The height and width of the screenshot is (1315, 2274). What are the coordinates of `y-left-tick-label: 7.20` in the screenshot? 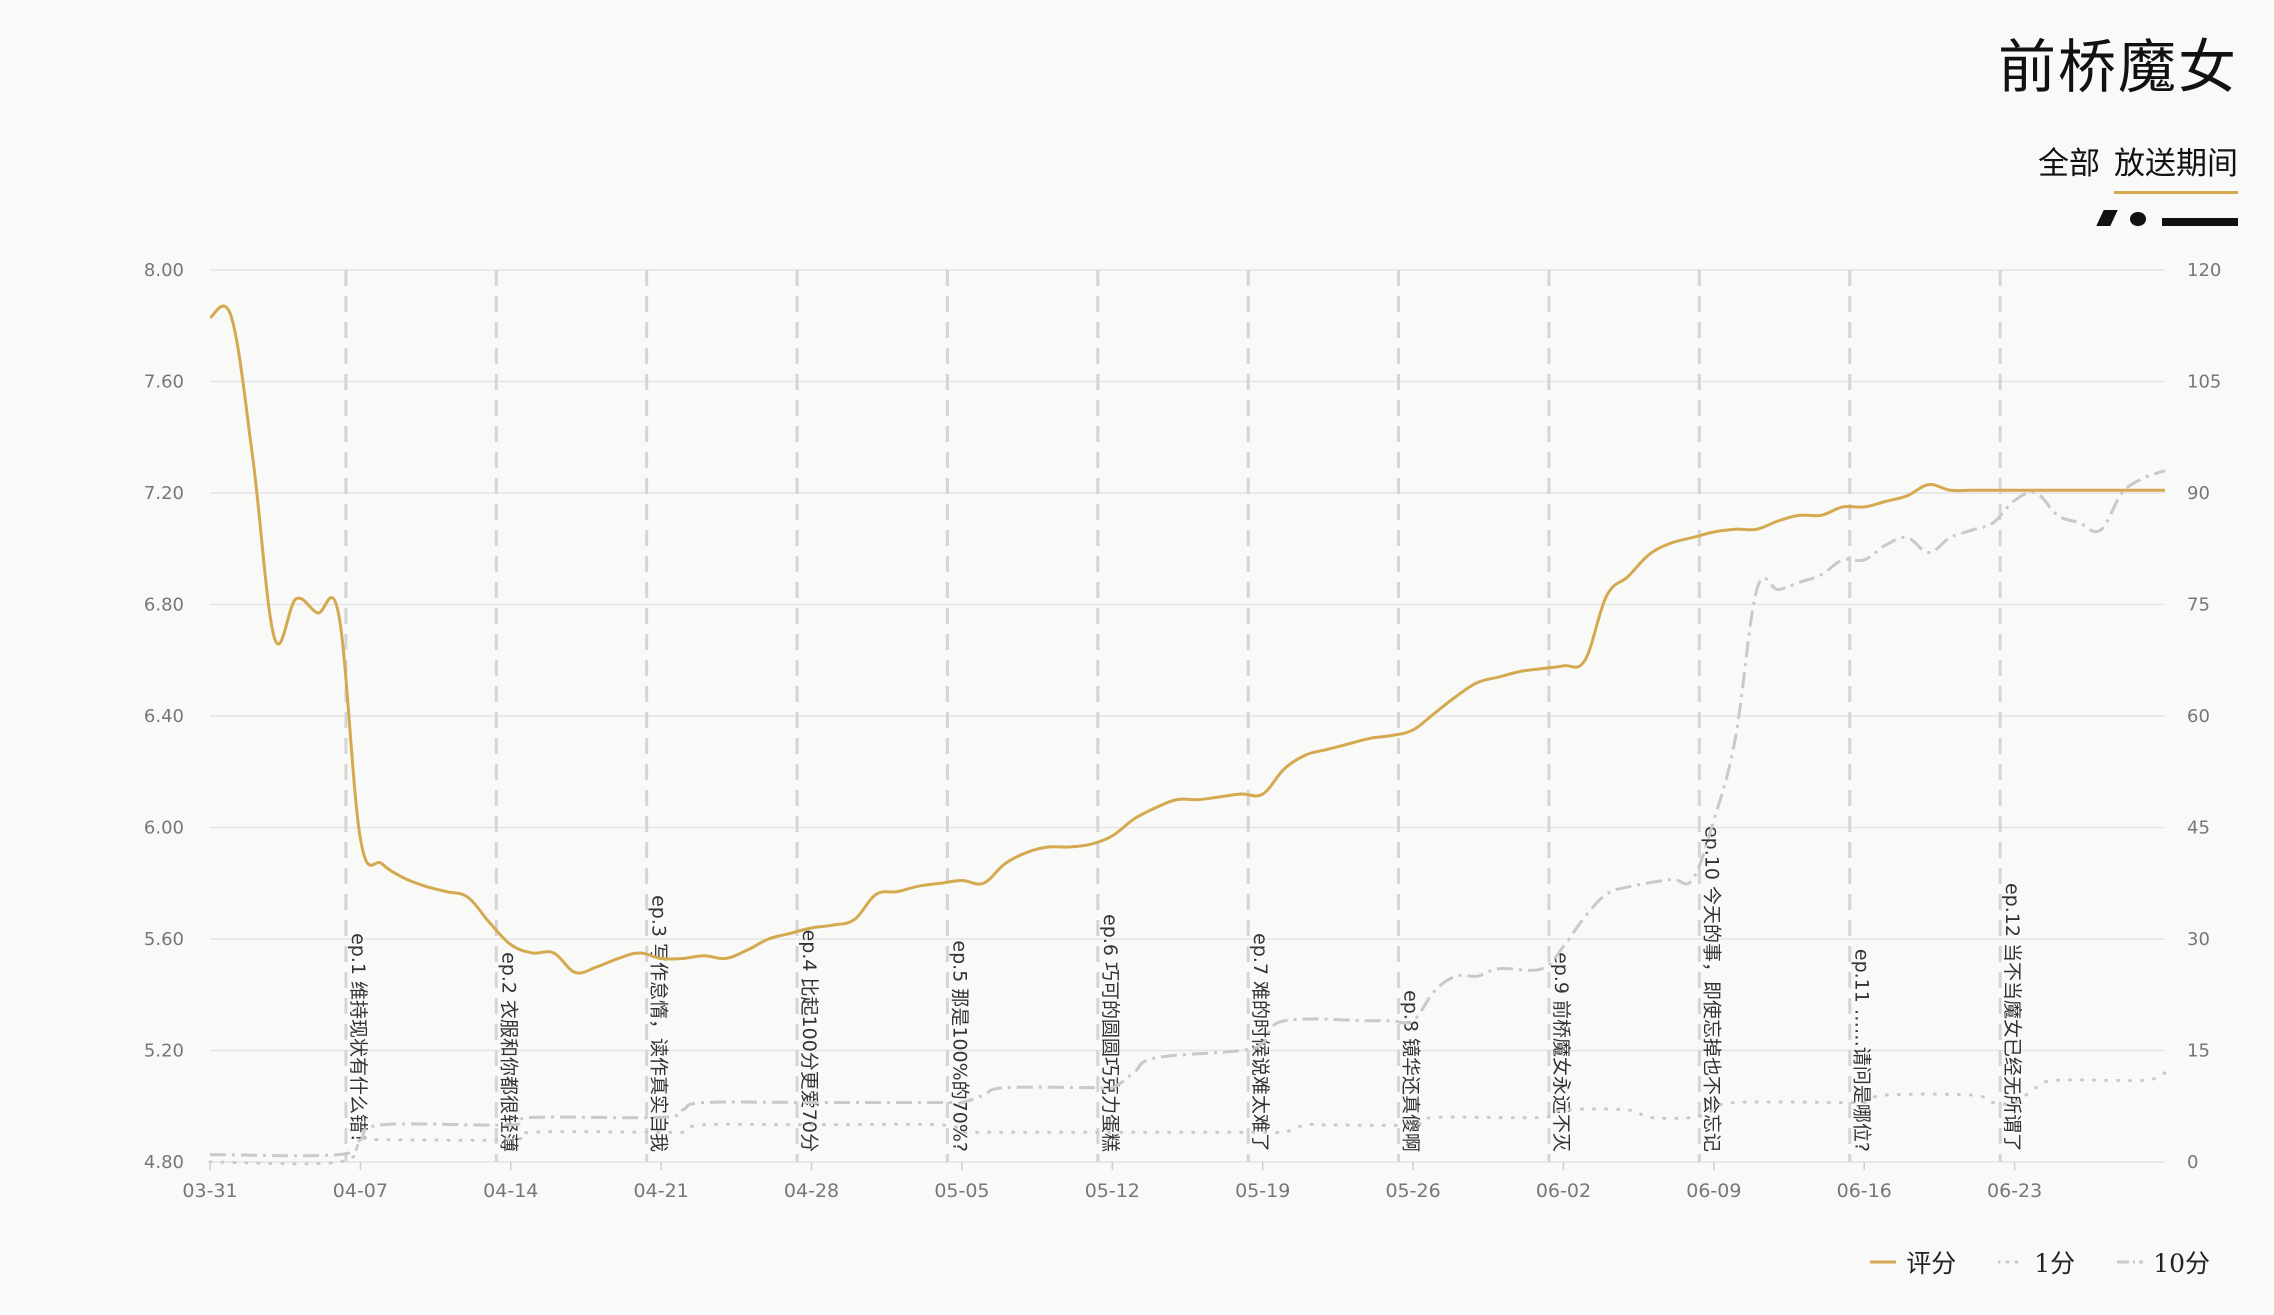 It's located at (164, 493).